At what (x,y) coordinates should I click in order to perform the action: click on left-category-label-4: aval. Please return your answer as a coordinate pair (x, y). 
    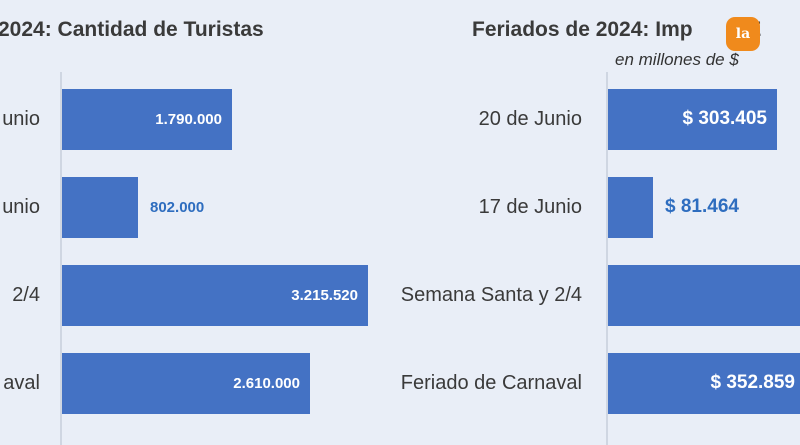
    Looking at the image, I should click on (21, 382).